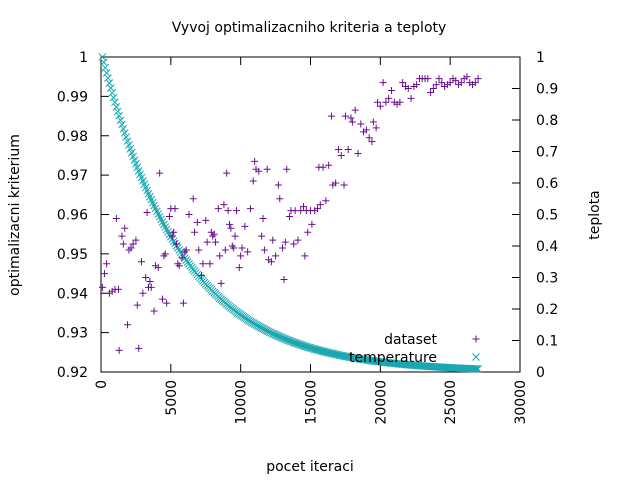 Image resolution: width=640 pixels, height=480 pixels. I want to click on x-tick-label: 20000, so click(381, 402).